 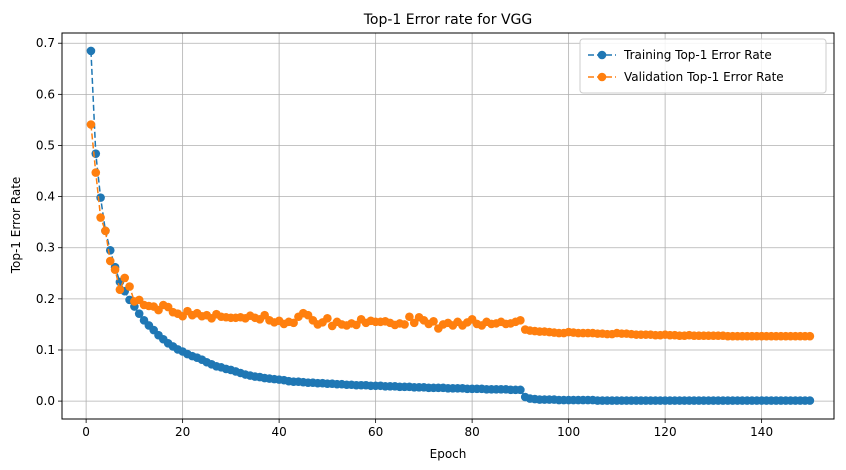 What do you see at coordinates (86, 432) in the screenshot?
I see `x-tick-label: 0` at bounding box center [86, 432].